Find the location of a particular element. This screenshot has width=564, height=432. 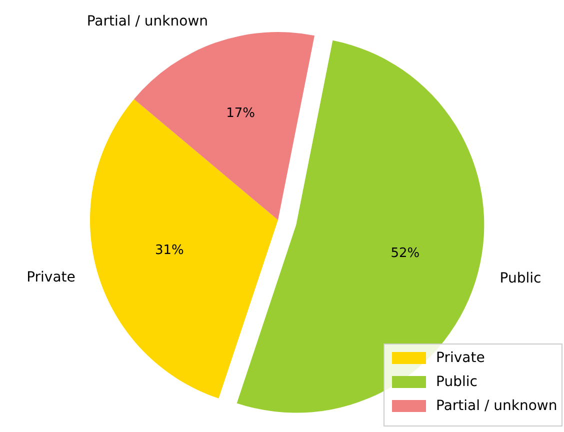

data-label: 31% is located at coordinates (169, 250).